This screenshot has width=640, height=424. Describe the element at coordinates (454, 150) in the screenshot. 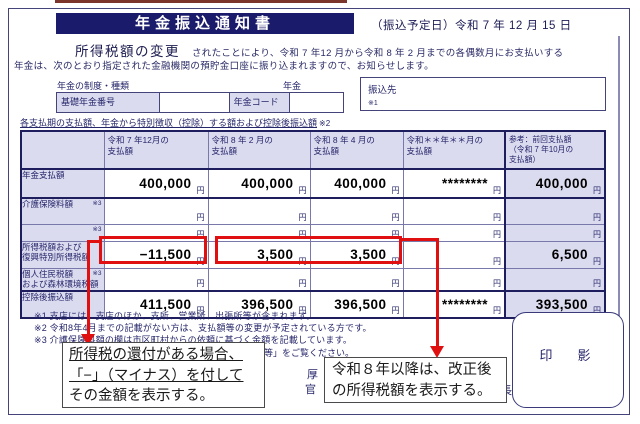

I see `column-header: 令和＊＊年＊＊月の 支払額` at that location.